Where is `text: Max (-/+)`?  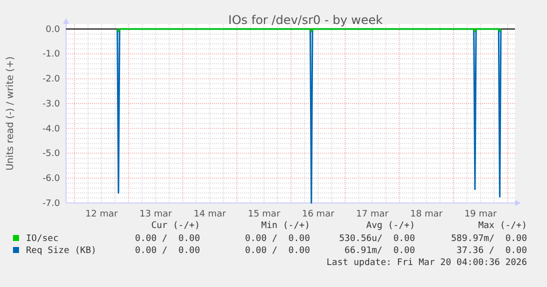 text: Max (-/+) is located at coordinates (502, 226).